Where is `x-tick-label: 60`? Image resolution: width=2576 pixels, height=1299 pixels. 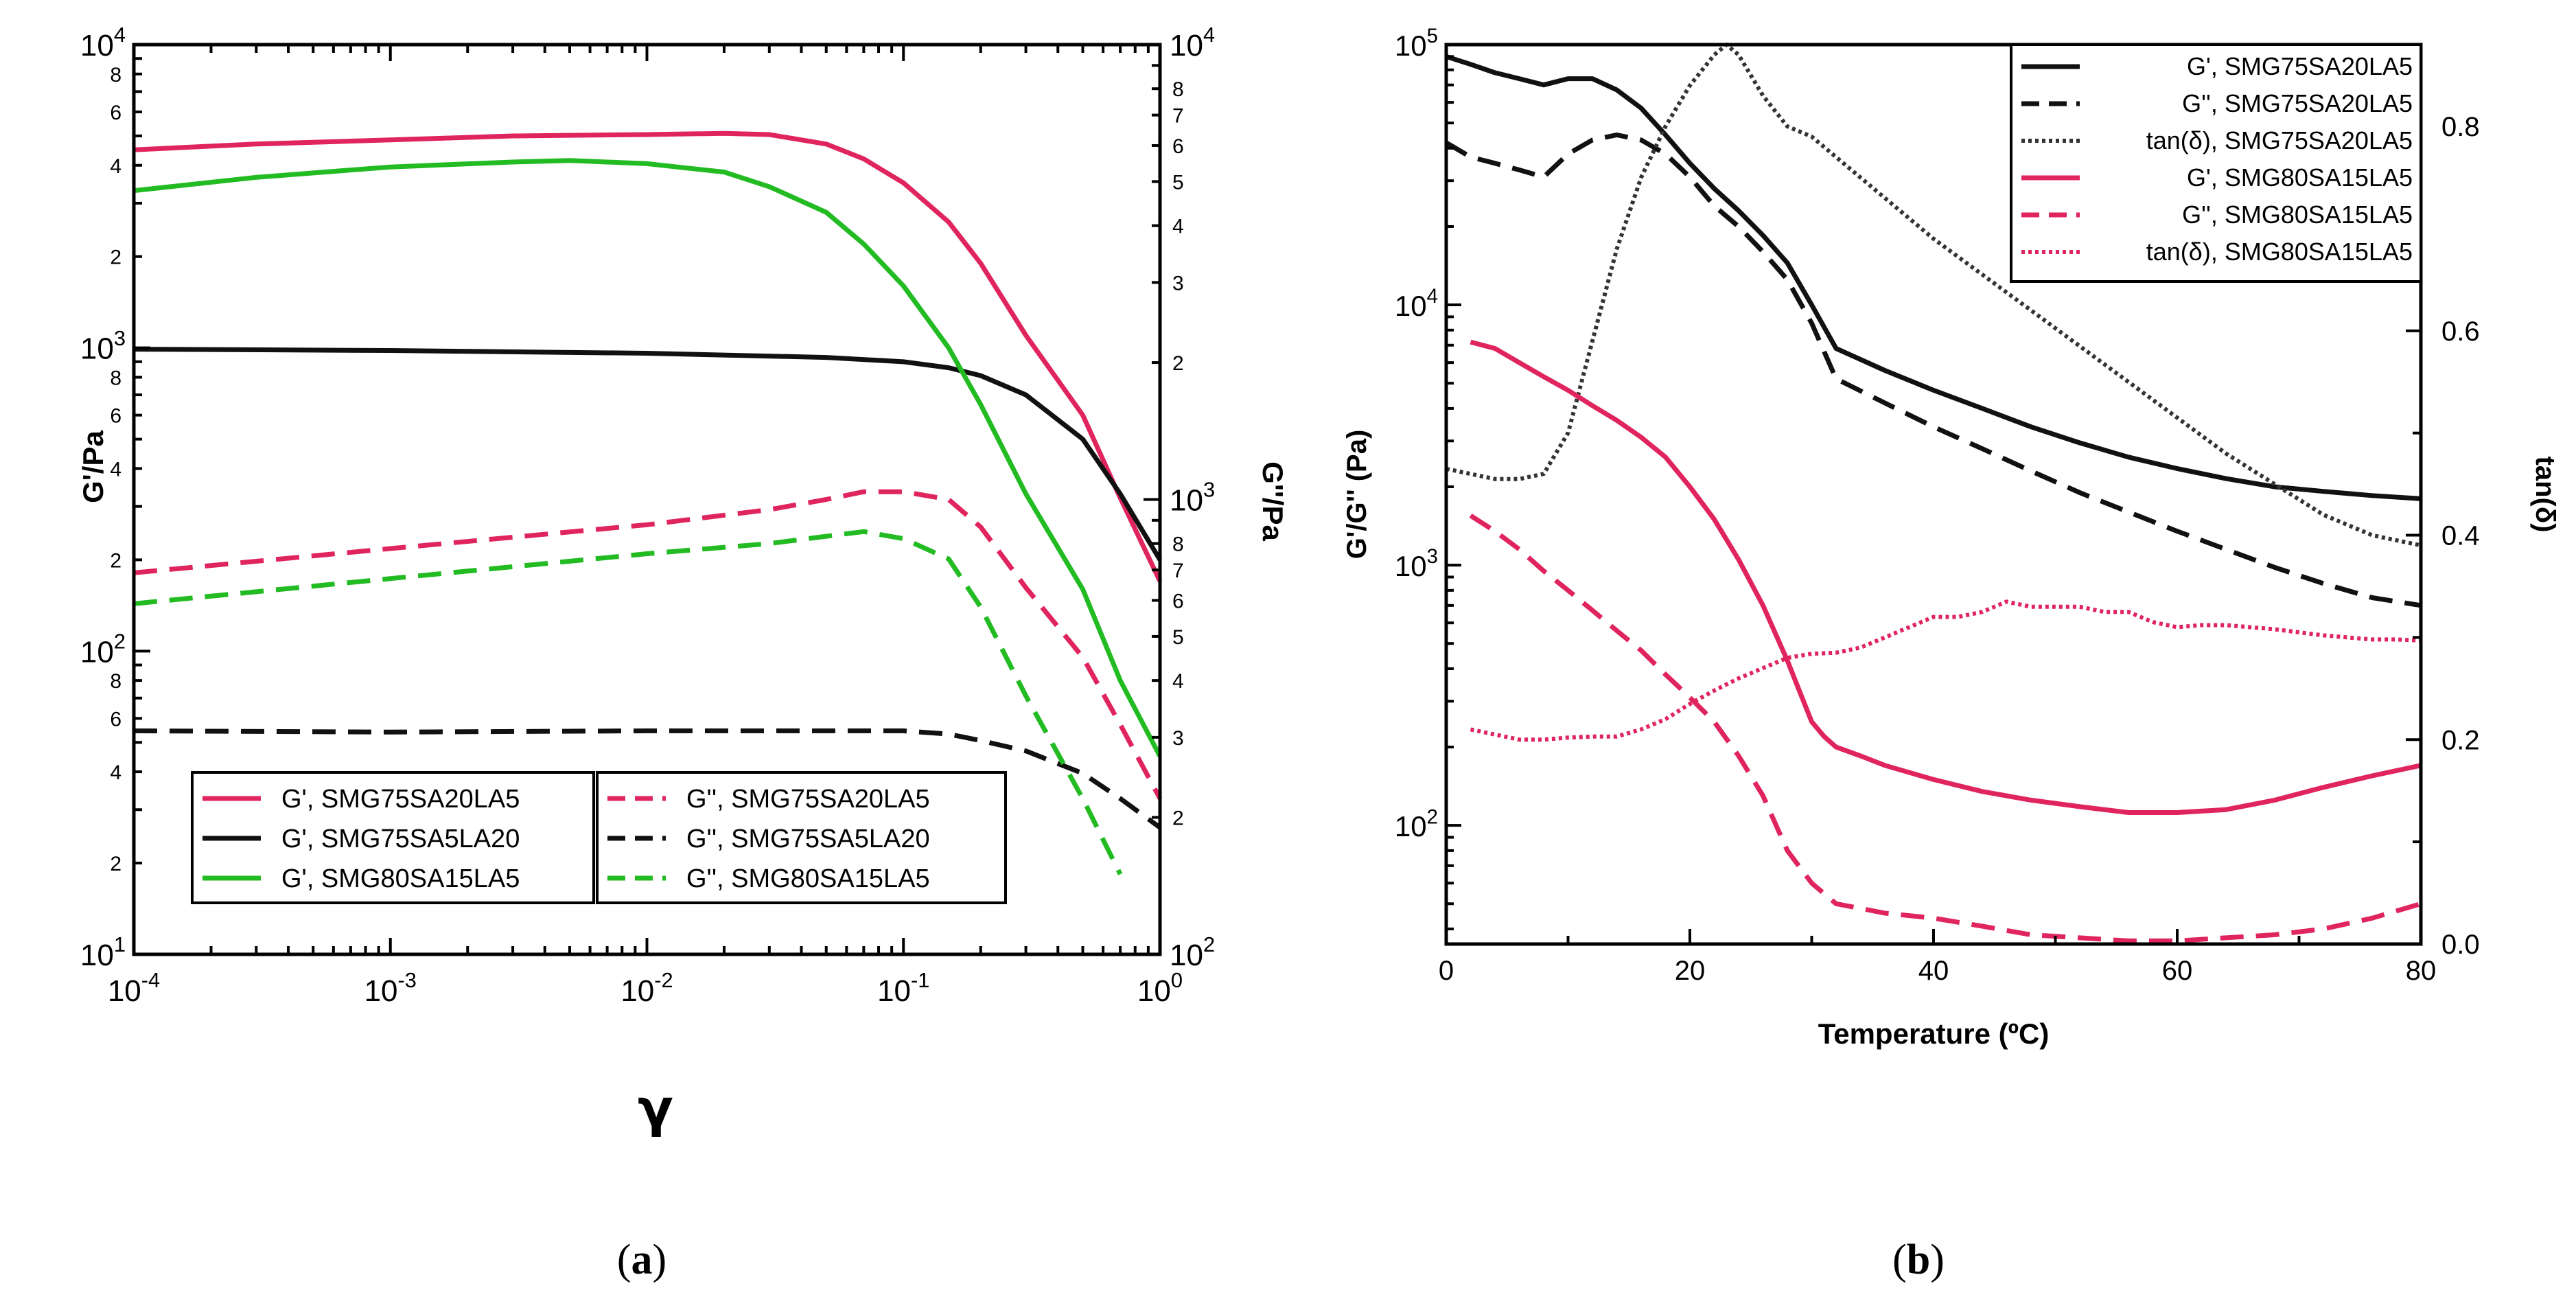 x-tick-label: 60 is located at coordinates (2177, 971).